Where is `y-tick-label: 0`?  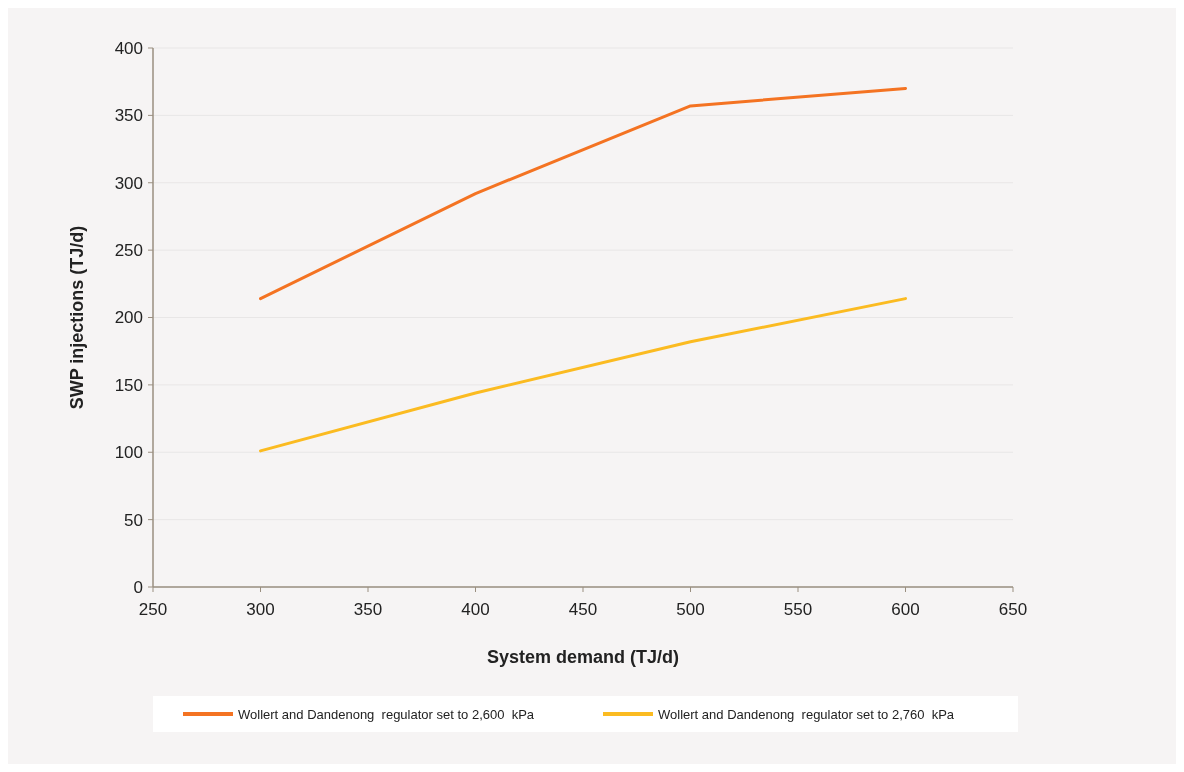
y-tick-label: 0 is located at coordinates (138, 587).